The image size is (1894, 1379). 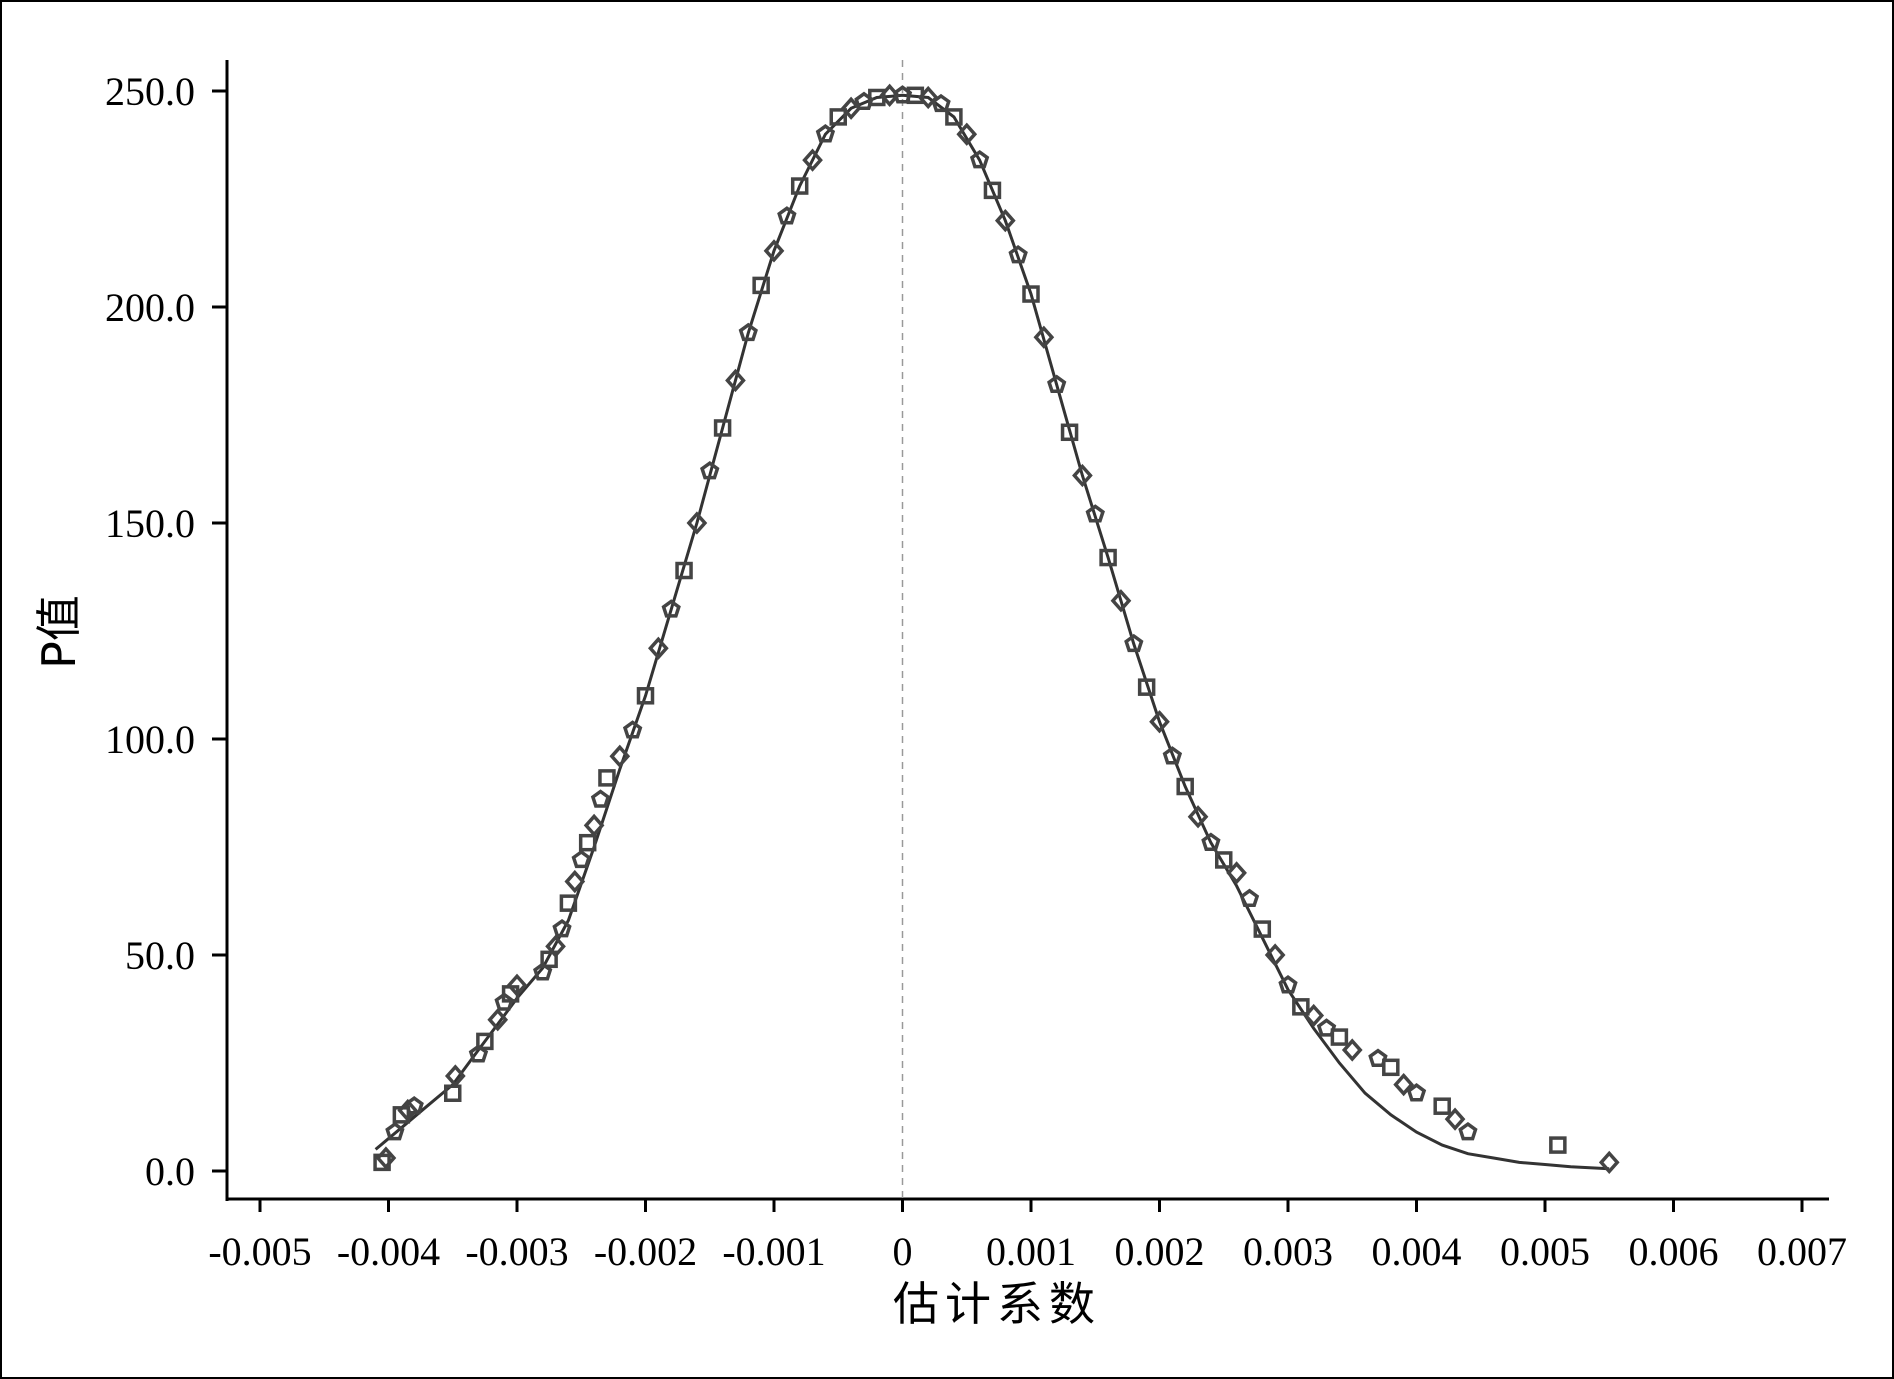 I want to click on x-tick-label: 0.006, so click(x=1674, y=1251).